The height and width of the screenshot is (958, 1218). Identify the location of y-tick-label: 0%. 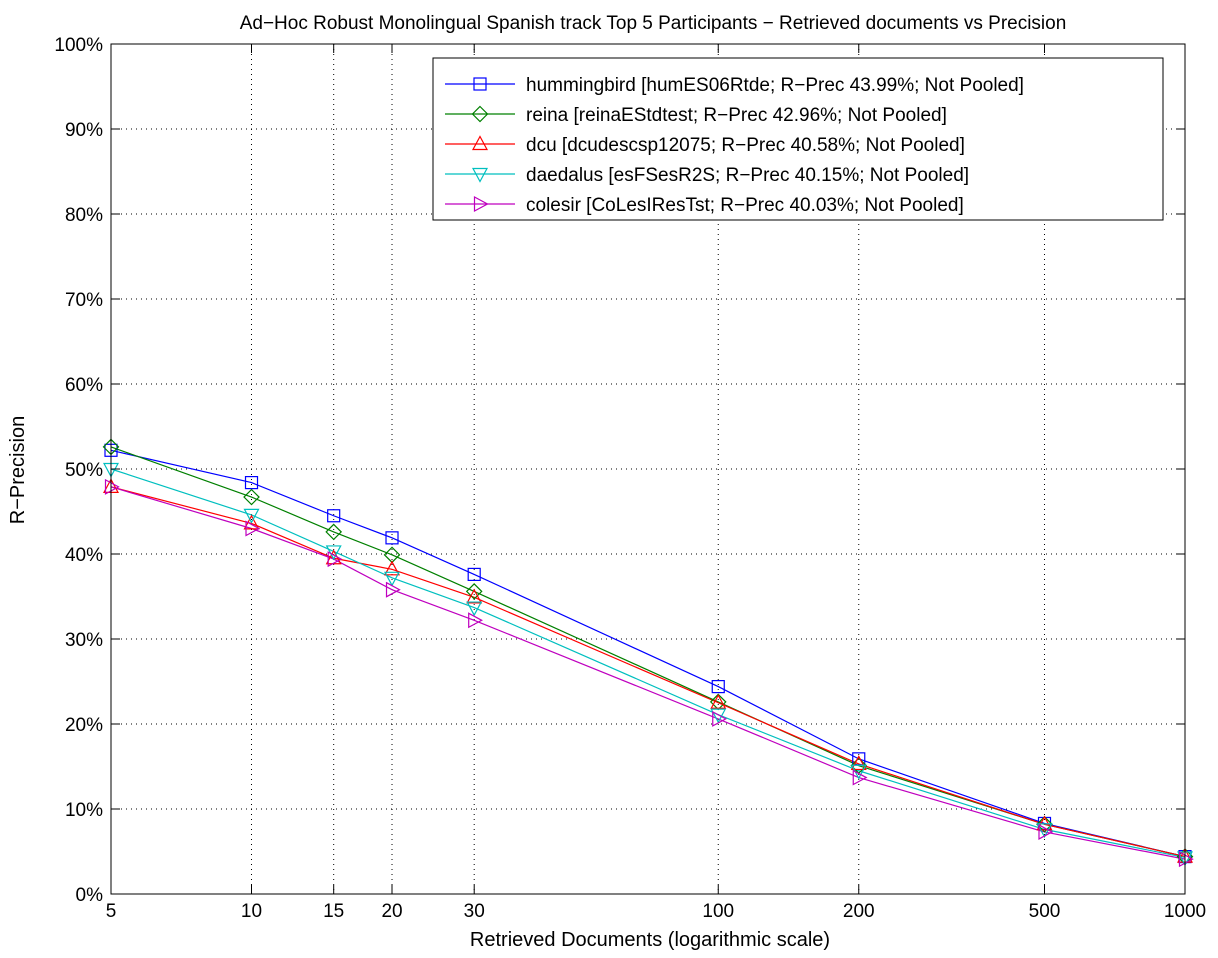
(90, 895).